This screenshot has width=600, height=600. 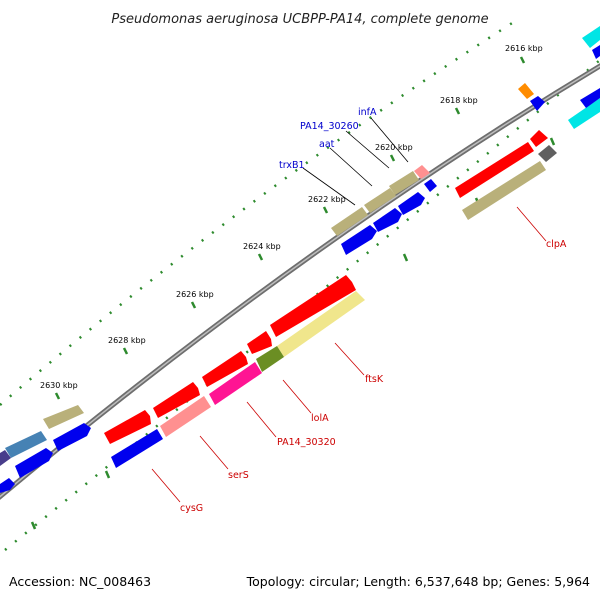 What do you see at coordinates (329, 126) in the screenshot?
I see `gene-label-PA14_30260: PA14_30260` at bounding box center [329, 126].